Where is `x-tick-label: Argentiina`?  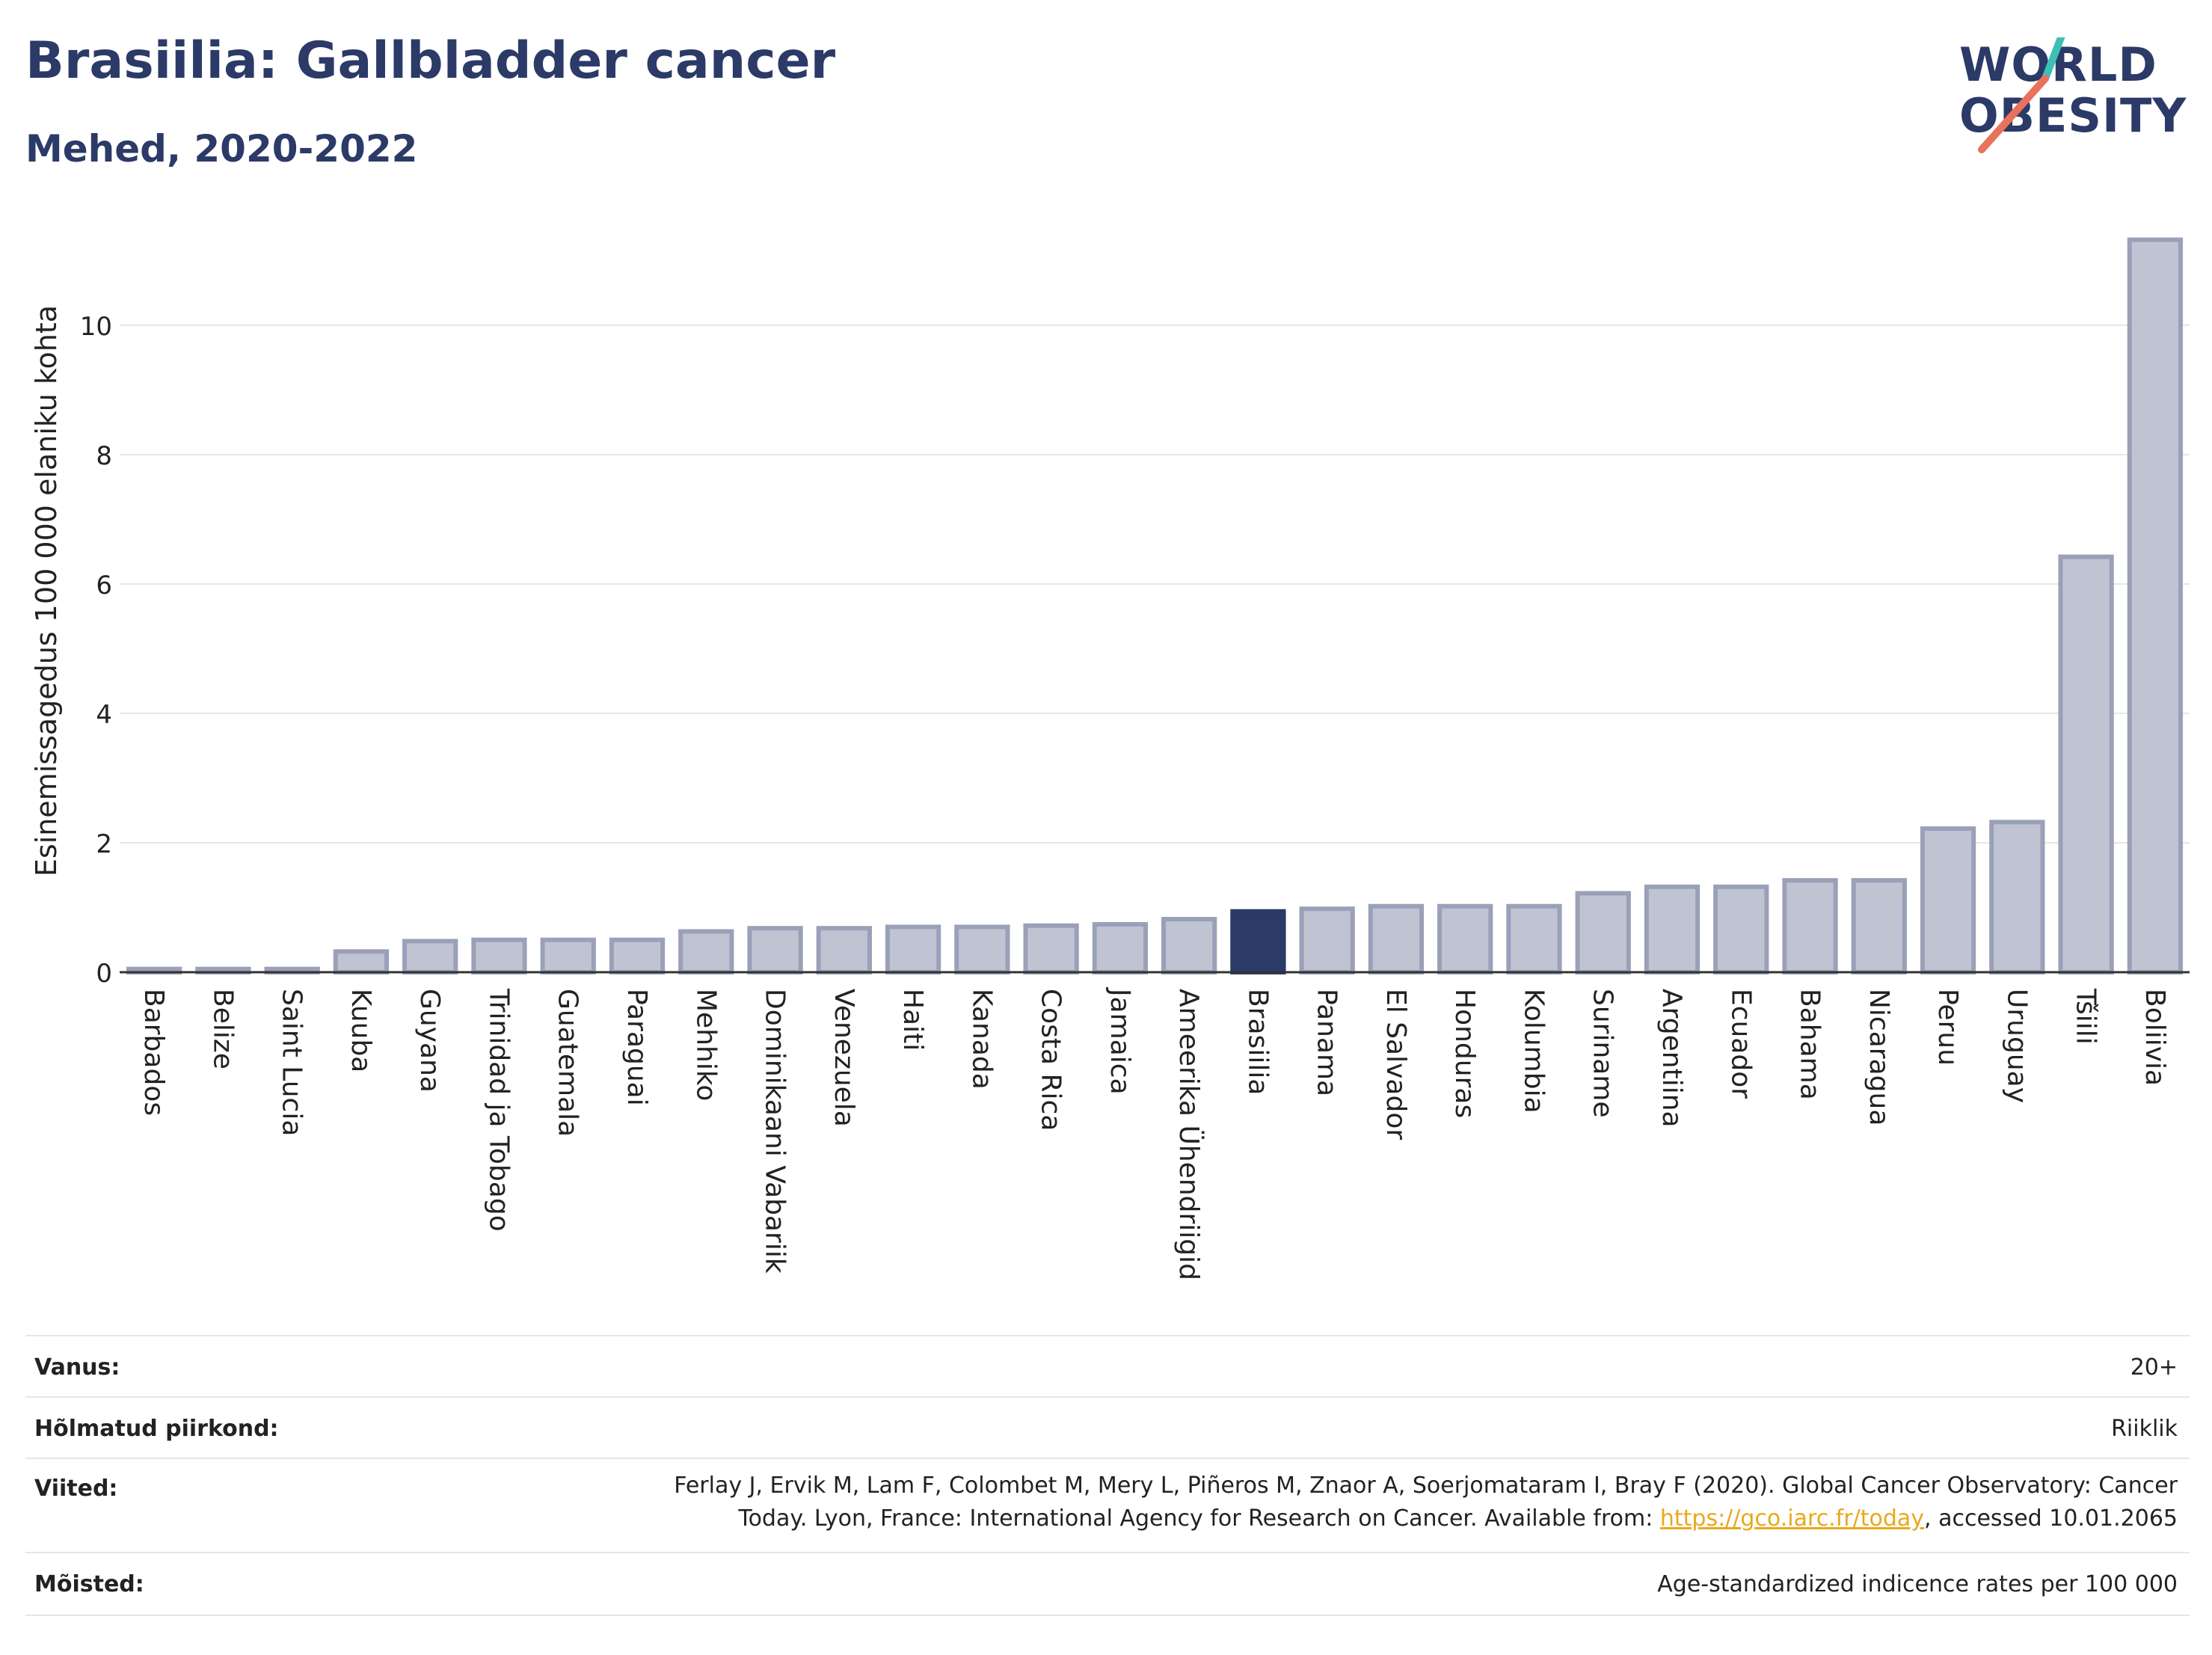
x-tick-label: Argentiina is located at coordinates (1671, 1058).